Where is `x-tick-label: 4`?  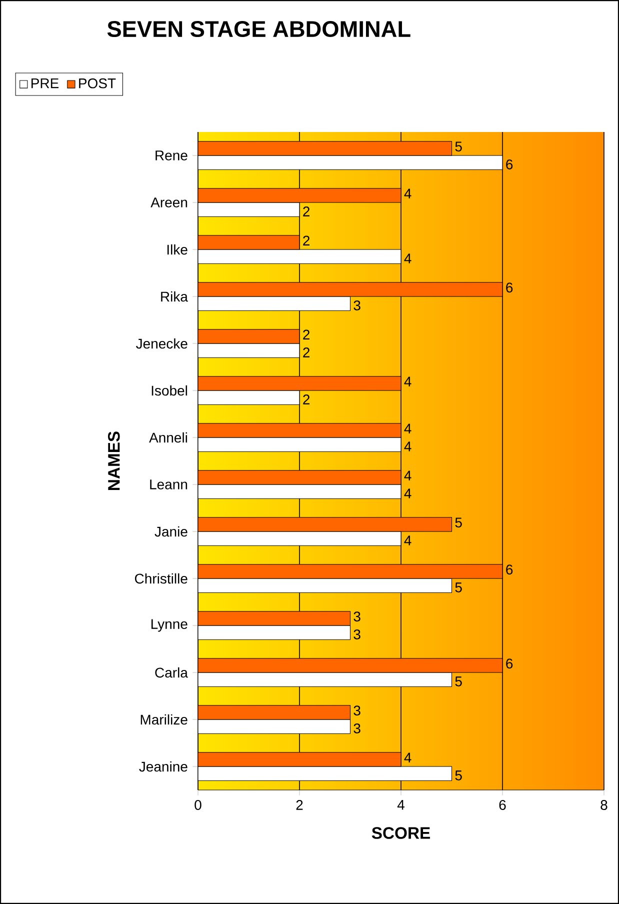
x-tick-label: 4 is located at coordinates (400, 805).